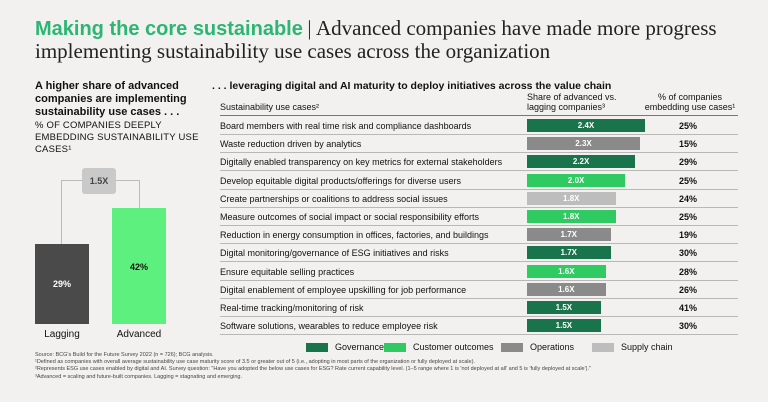 The image size is (768, 402). I want to click on connector-right, so click(128, 194).